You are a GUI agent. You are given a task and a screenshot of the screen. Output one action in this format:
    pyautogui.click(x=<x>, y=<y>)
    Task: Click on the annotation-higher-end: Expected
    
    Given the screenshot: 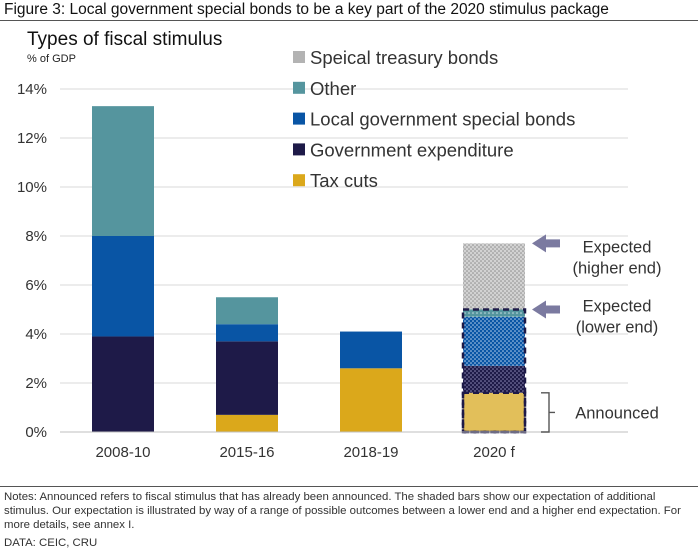 What is the action you would take?
    pyautogui.click(x=617, y=247)
    